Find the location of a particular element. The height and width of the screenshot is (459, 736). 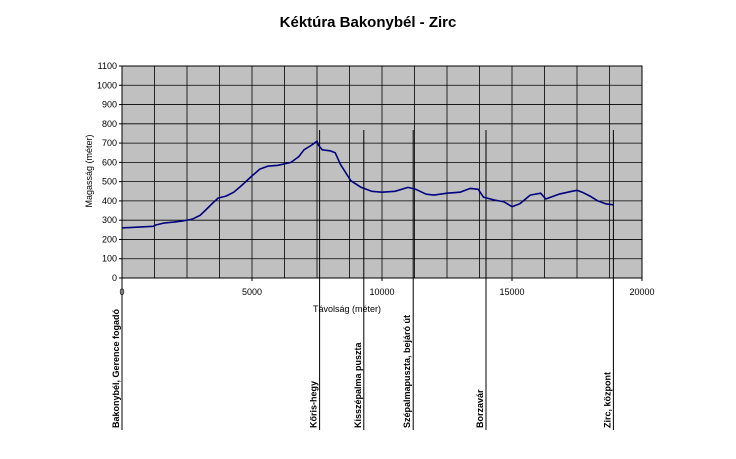

y-tick-label: 1000 is located at coordinates (107, 85).